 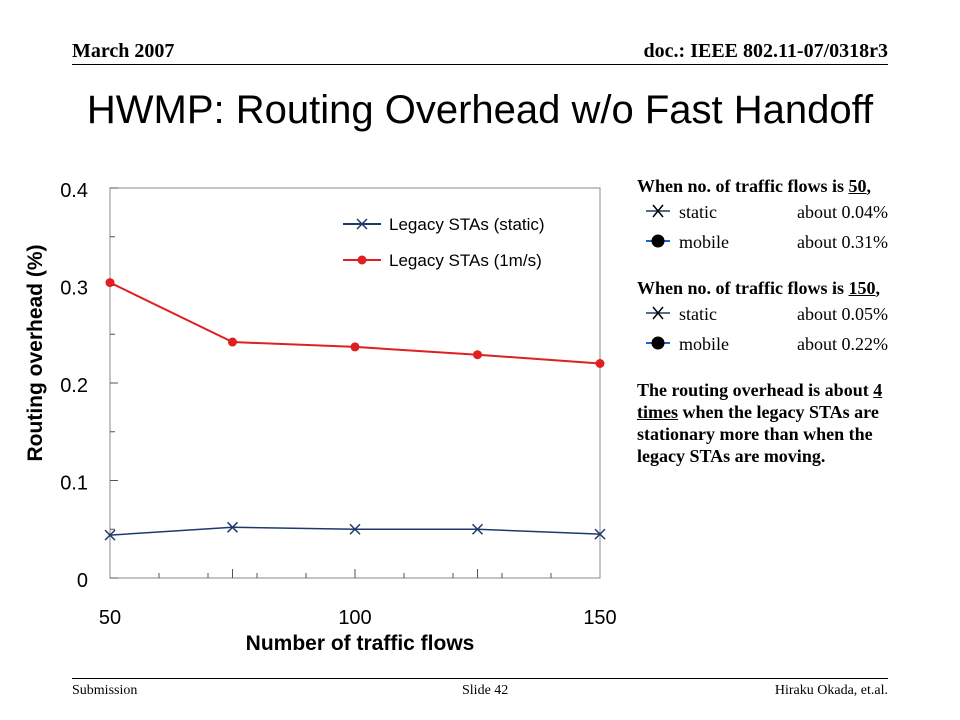 What do you see at coordinates (480, 678) in the screenshot?
I see `footer-divider` at bounding box center [480, 678].